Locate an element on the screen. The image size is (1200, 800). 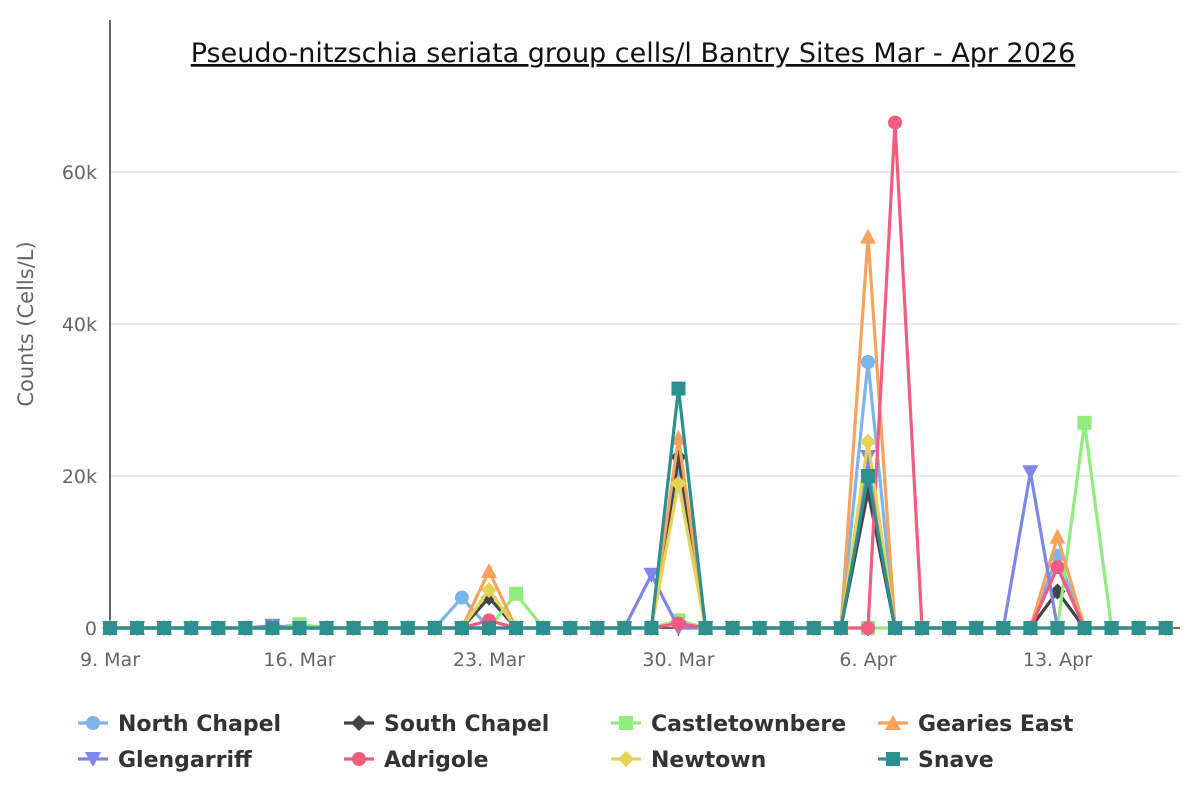
y-tick-label: 20k is located at coordinates (79, 477).